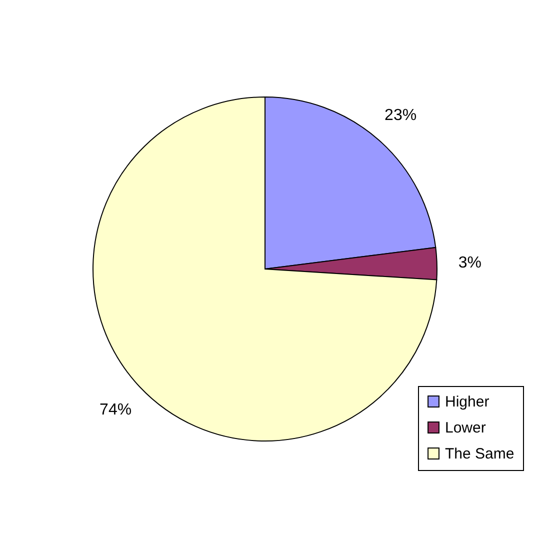 This screenshot has height=538, width=546. Describe the element at coordinates (465, 428) in the screenshot. I see `legend-label: Lower` at that location.